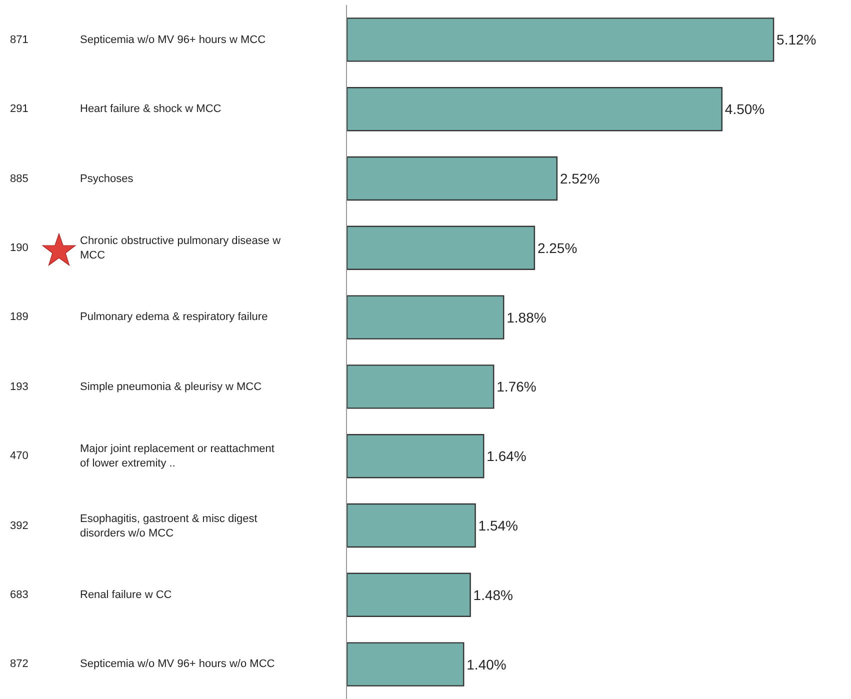 The height and width of the screenshot is (699, 851). I want to click on data-label: 1.76%, so click(516, 386).